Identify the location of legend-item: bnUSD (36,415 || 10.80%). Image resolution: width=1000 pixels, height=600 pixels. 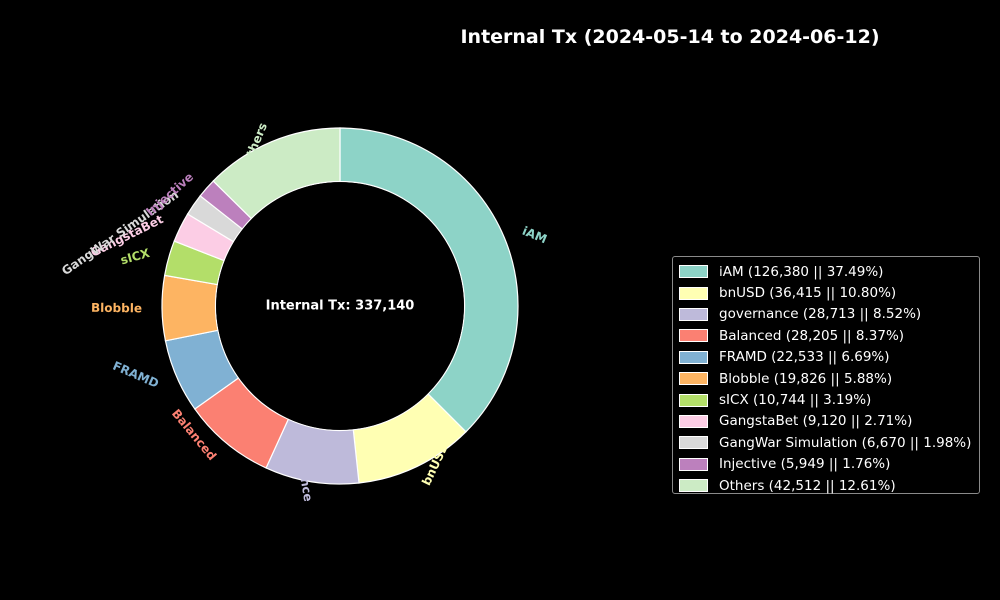
(829, 292).